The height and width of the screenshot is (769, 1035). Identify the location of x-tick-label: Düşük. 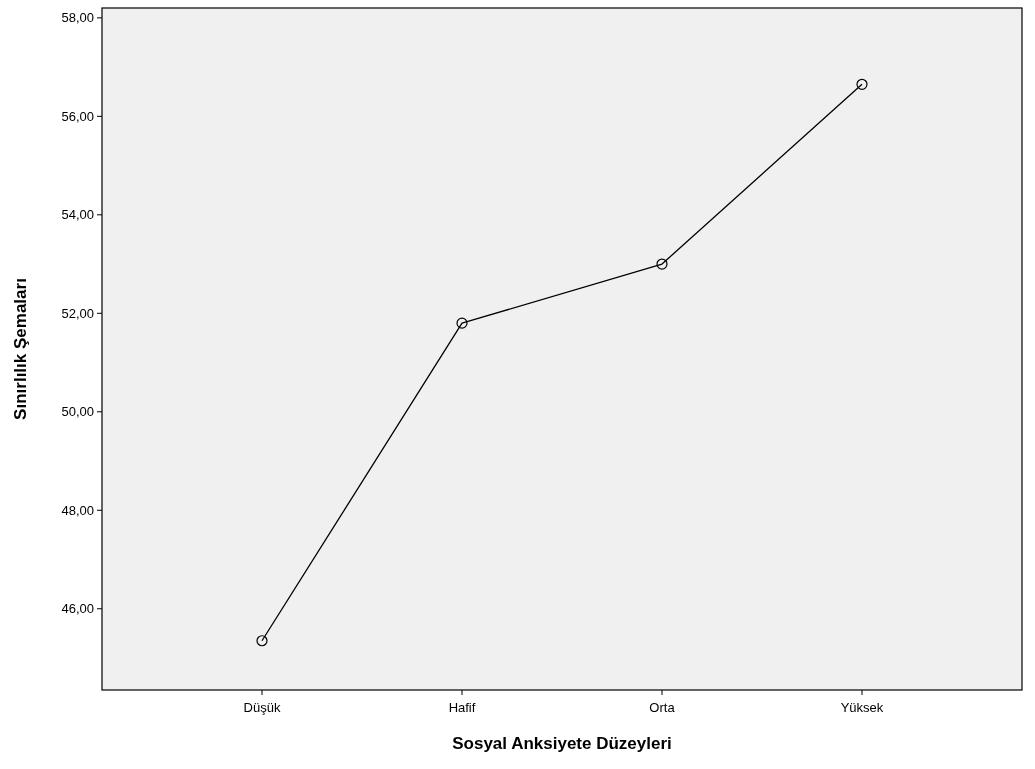
(262, 707).